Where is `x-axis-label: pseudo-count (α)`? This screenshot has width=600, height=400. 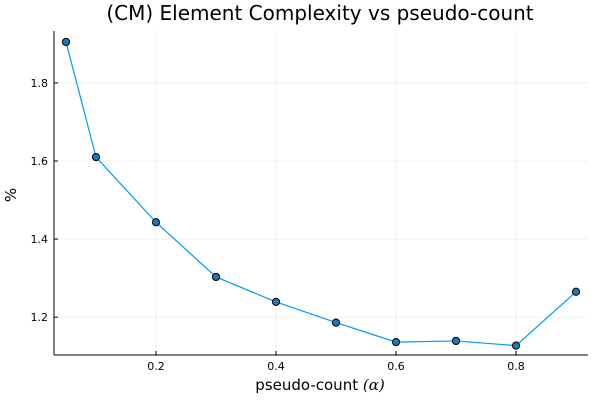 x-axis-label: pseudo-count (α) is located at coordinates (320, 385).